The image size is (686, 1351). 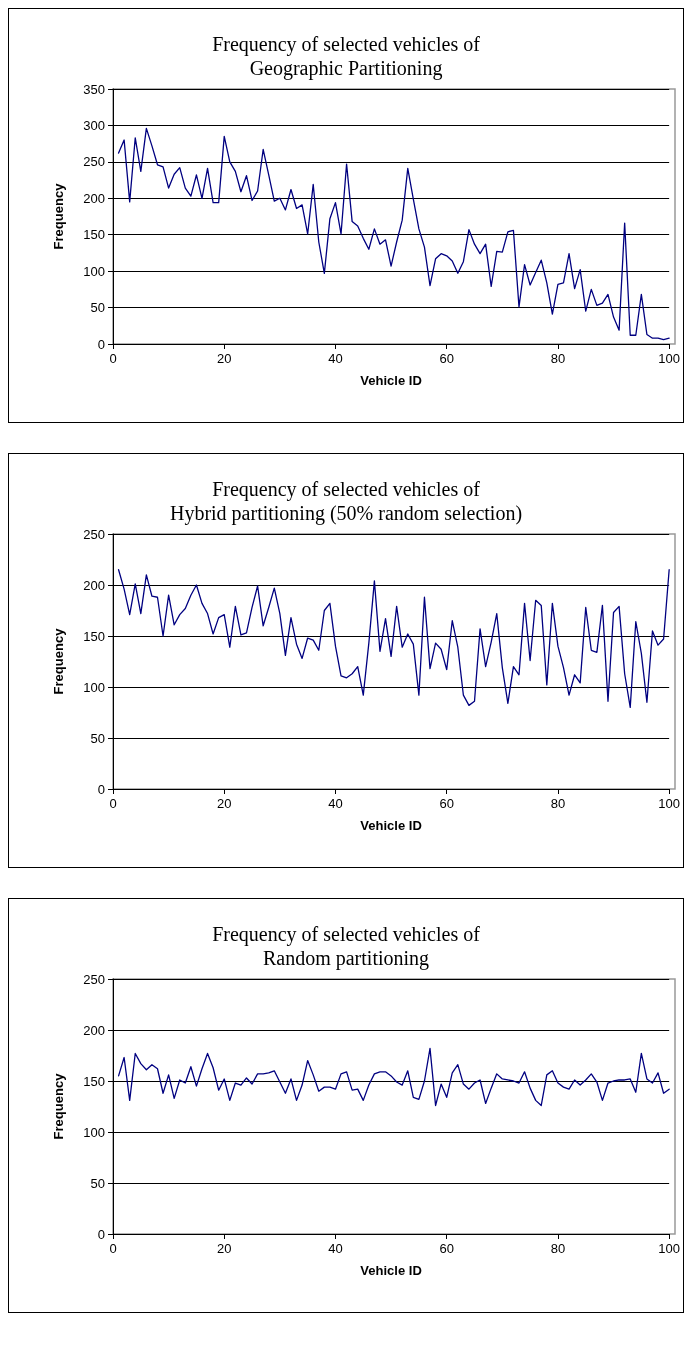 I want to click on y-tick-label: 300, so click(x=94, y=125).